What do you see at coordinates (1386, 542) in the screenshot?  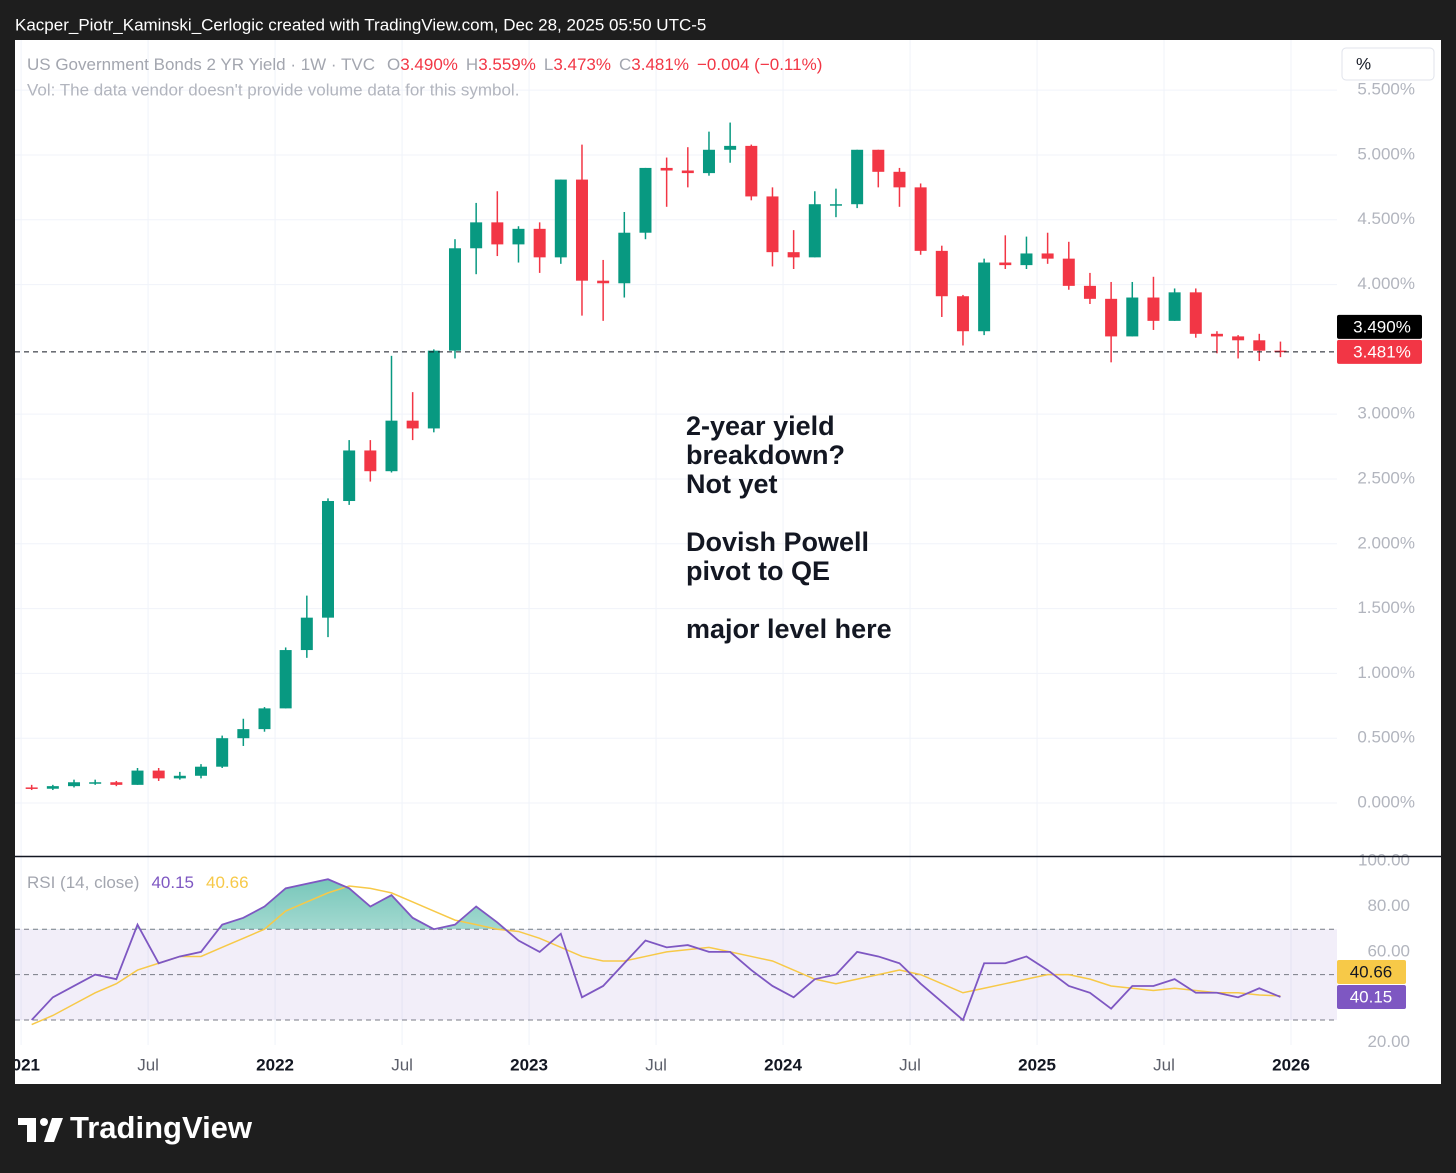 I see `y-tick-label: 2.000%` at bounding box center [1386, 542].